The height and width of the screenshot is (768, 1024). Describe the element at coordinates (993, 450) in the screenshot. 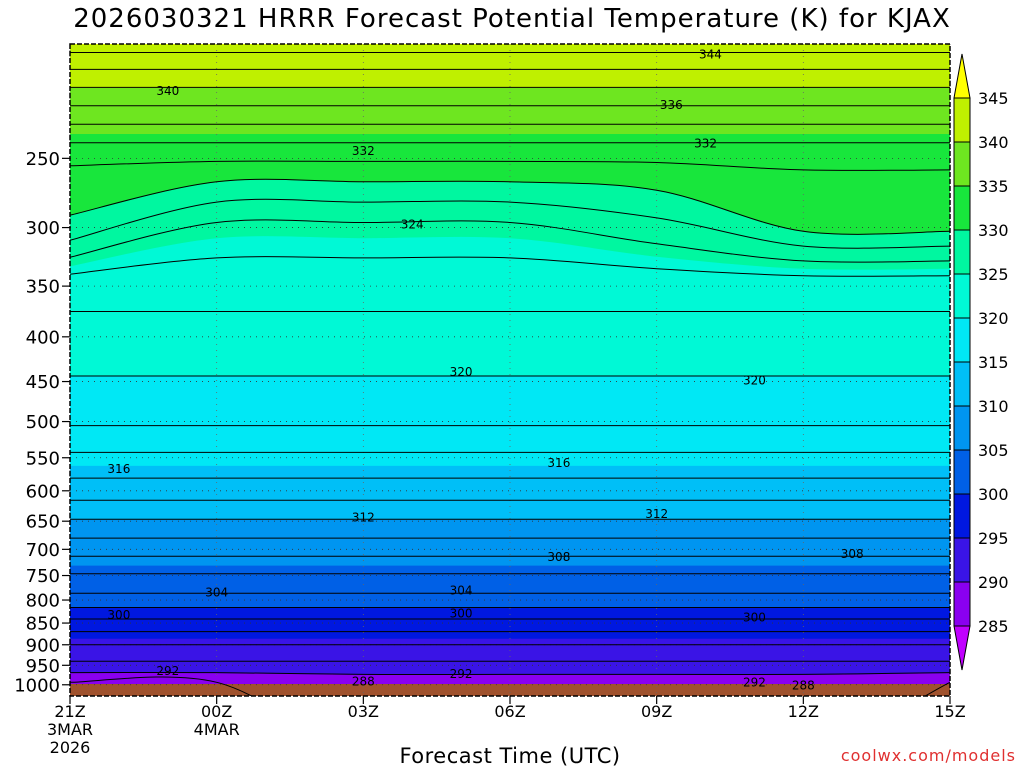

I see `colorbar-label: 305` at that location.